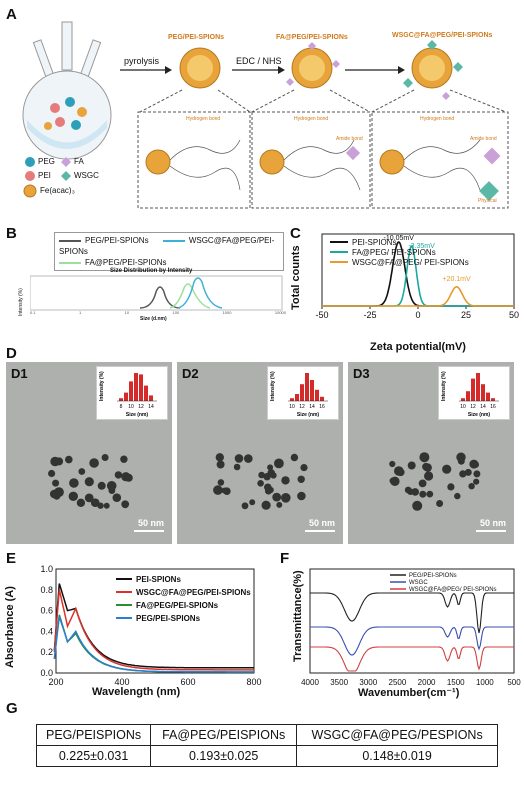  I want to click on e-ylabel: Absorbance (A), so click(10, 627).